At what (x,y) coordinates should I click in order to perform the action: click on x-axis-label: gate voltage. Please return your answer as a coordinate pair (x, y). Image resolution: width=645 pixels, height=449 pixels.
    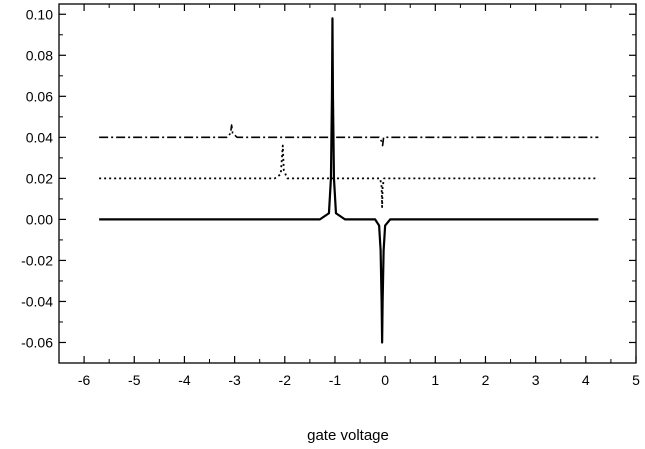
    Looking at the image, I should click on (348, 435).